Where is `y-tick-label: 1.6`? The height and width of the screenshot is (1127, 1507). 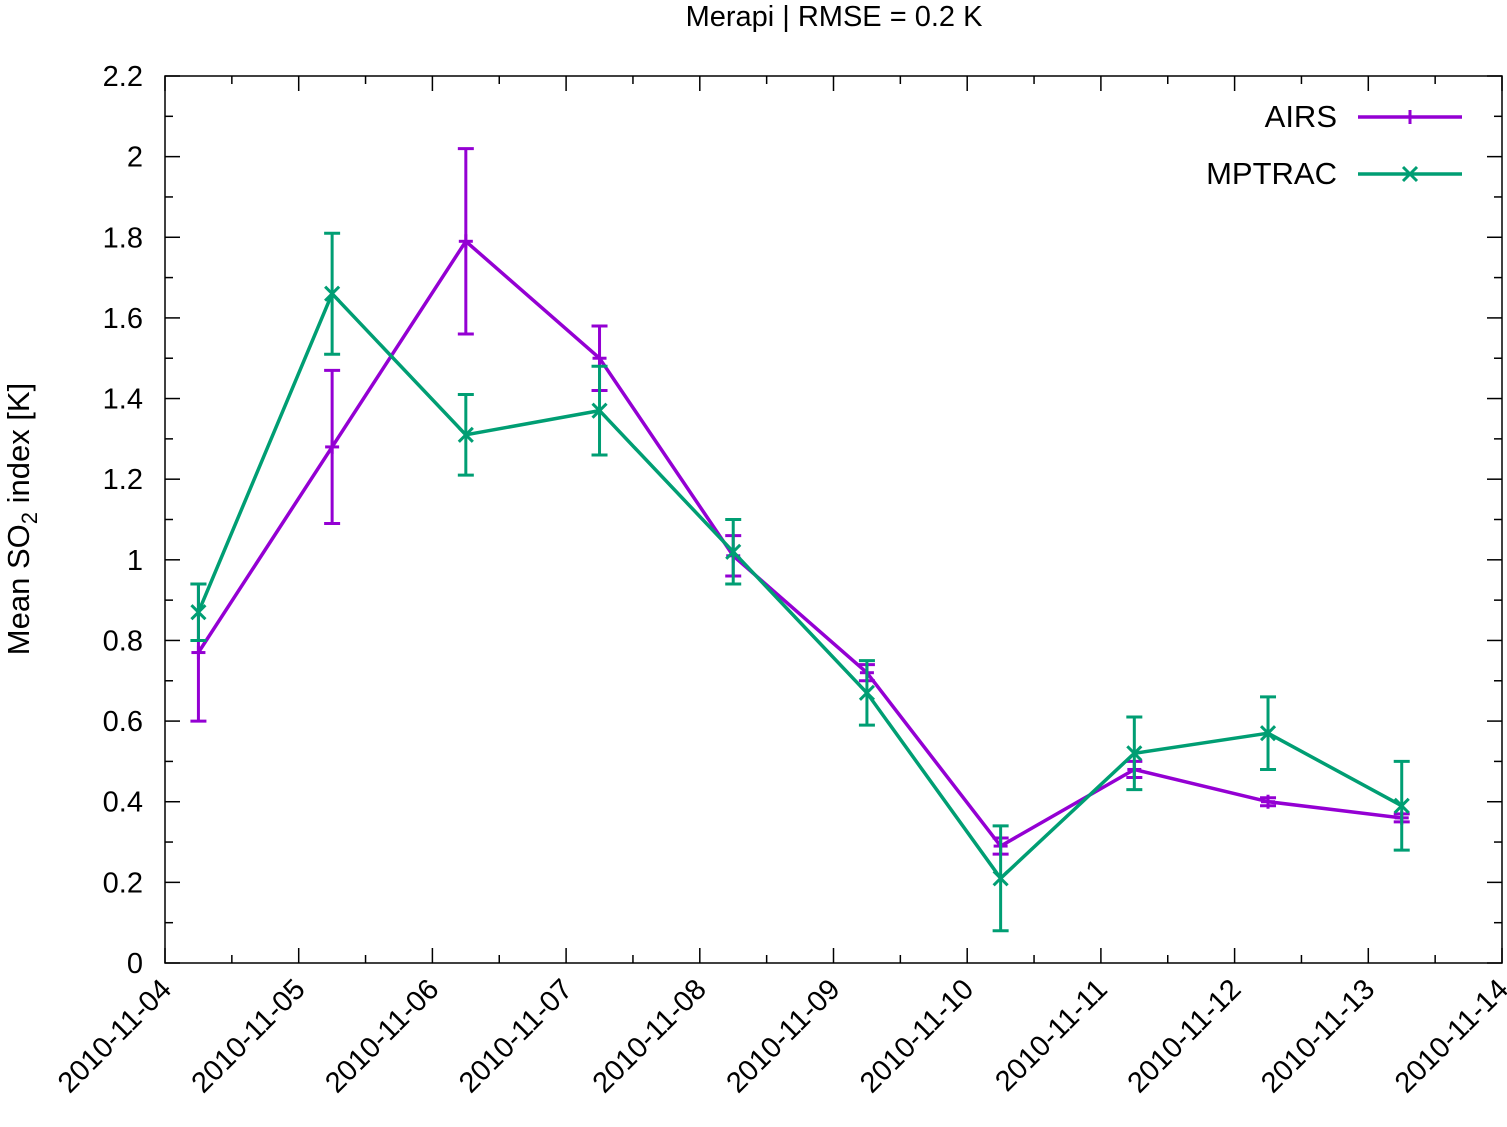
y-tick-label: 1.6 is located at coordinates (123, 319).